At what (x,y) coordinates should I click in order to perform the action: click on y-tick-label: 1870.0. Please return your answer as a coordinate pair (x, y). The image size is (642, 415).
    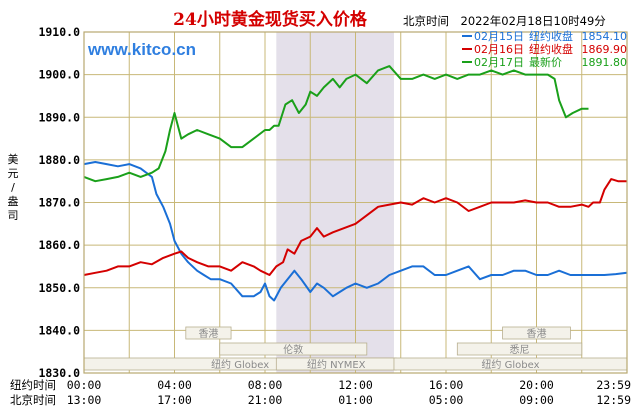
    Looking at the image, I should click on (59, 203).